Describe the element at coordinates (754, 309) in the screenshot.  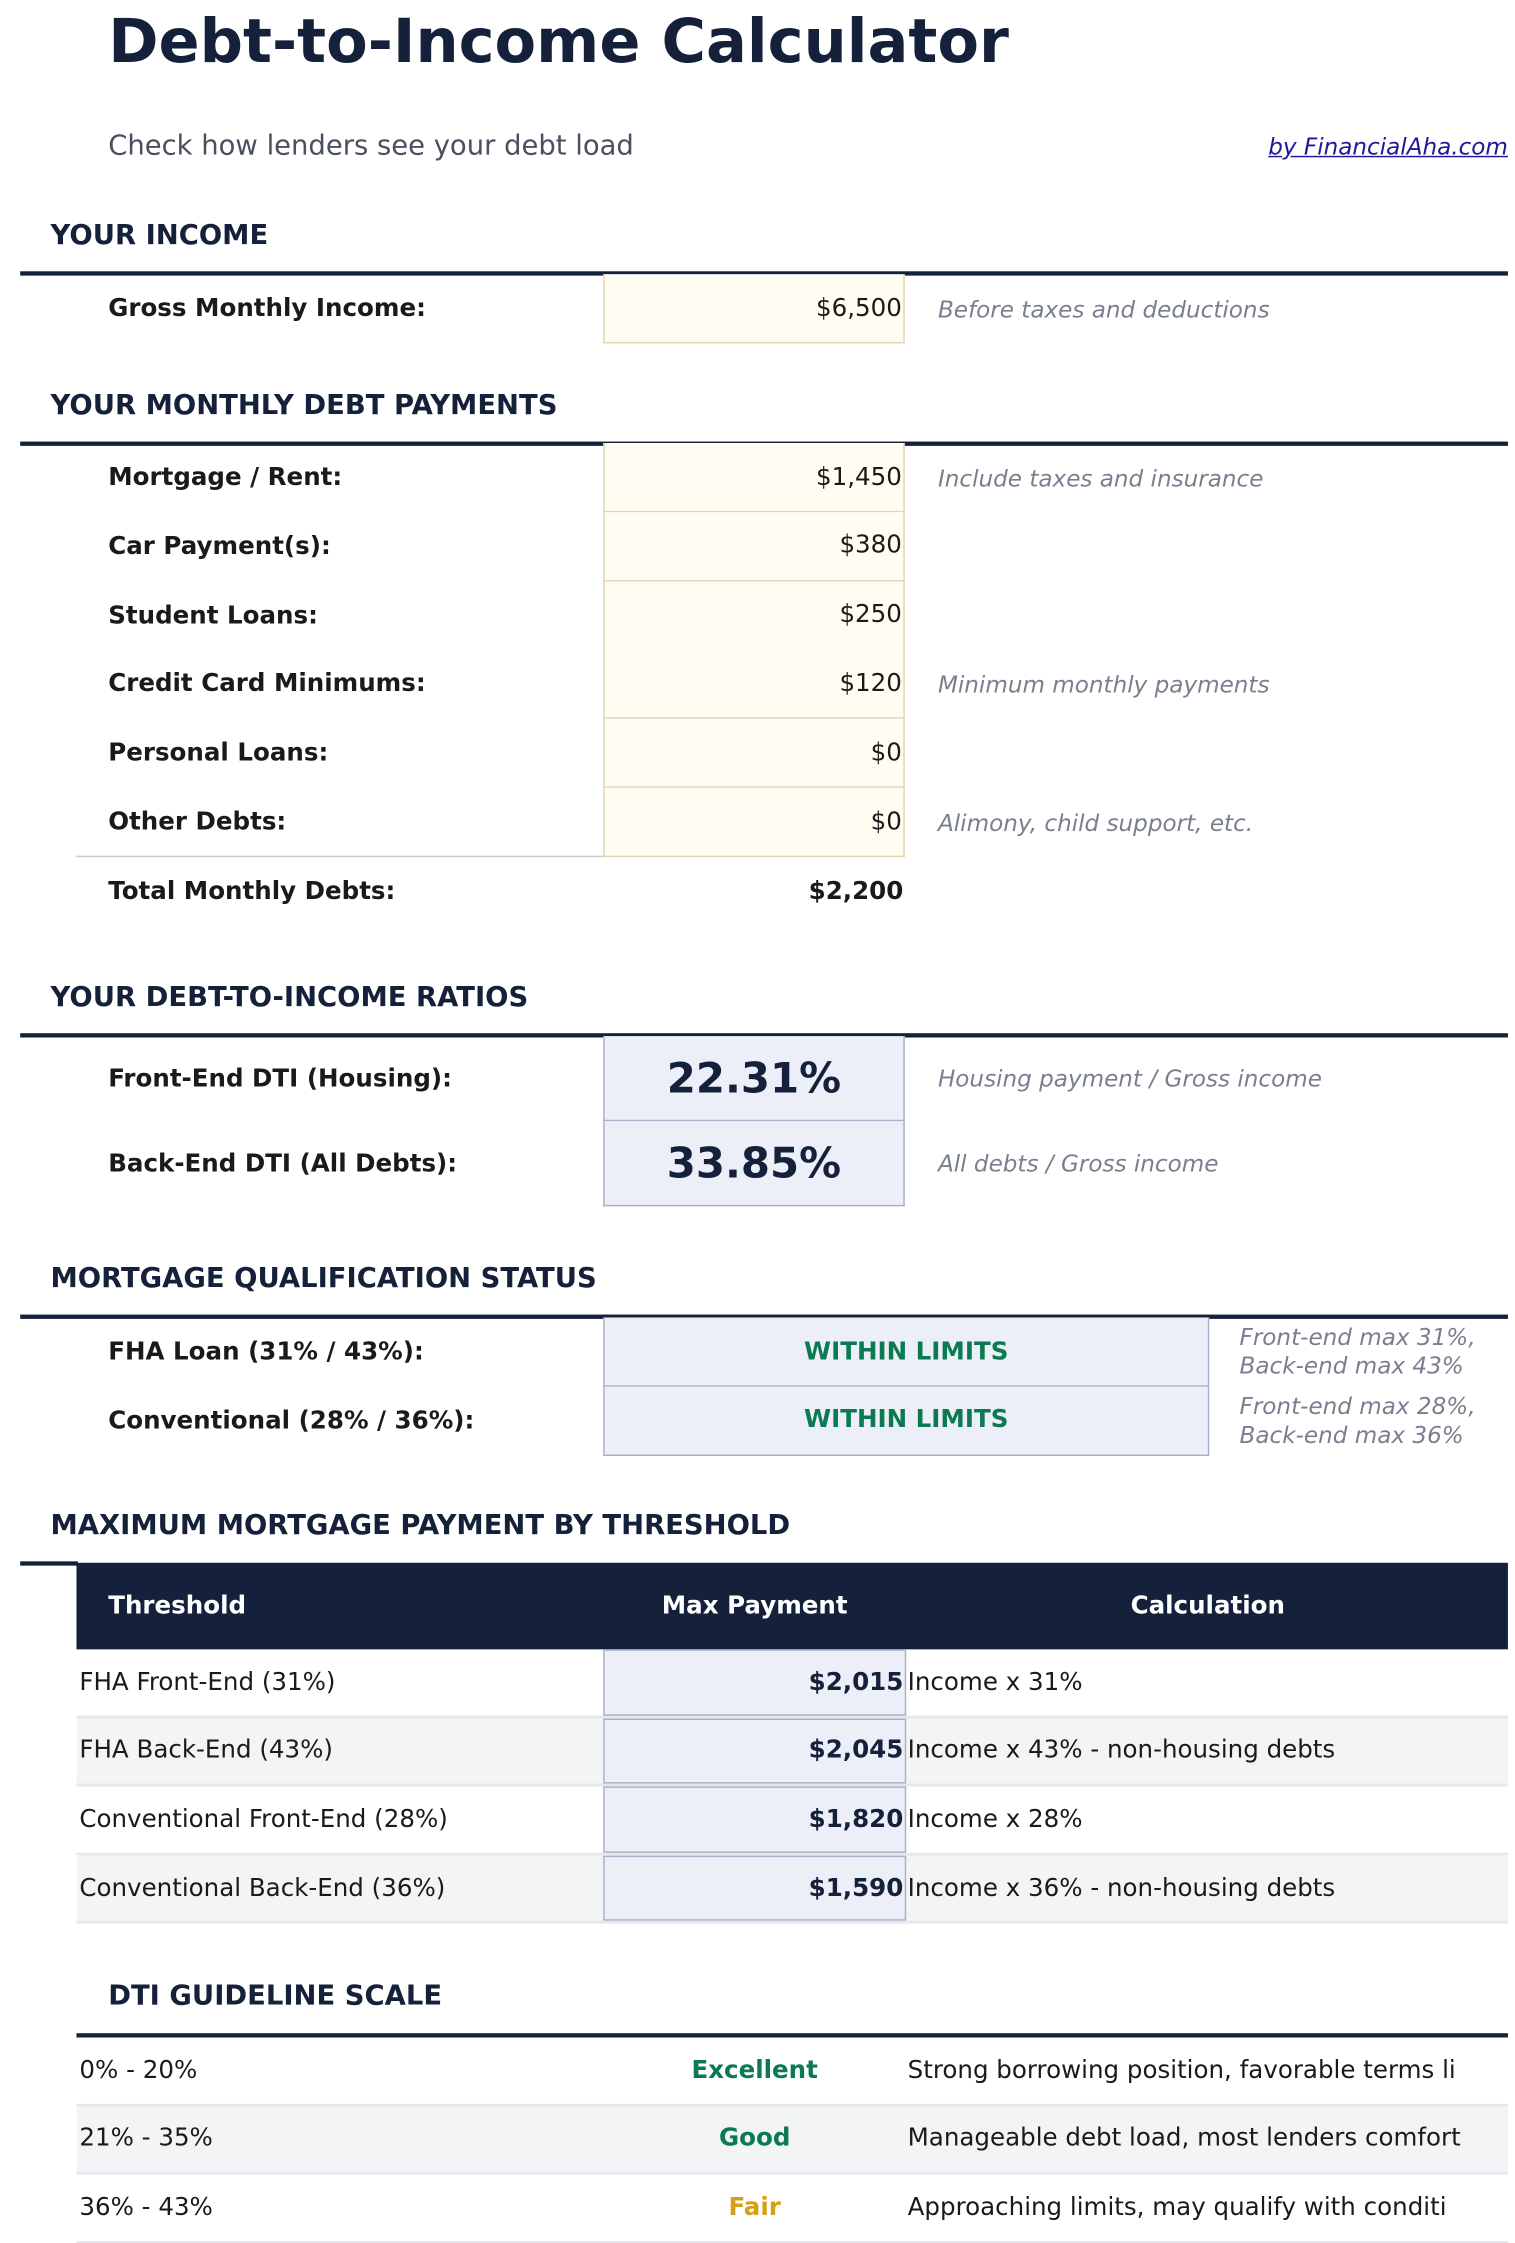
I see `gross-income-input: $6,500` at that location.